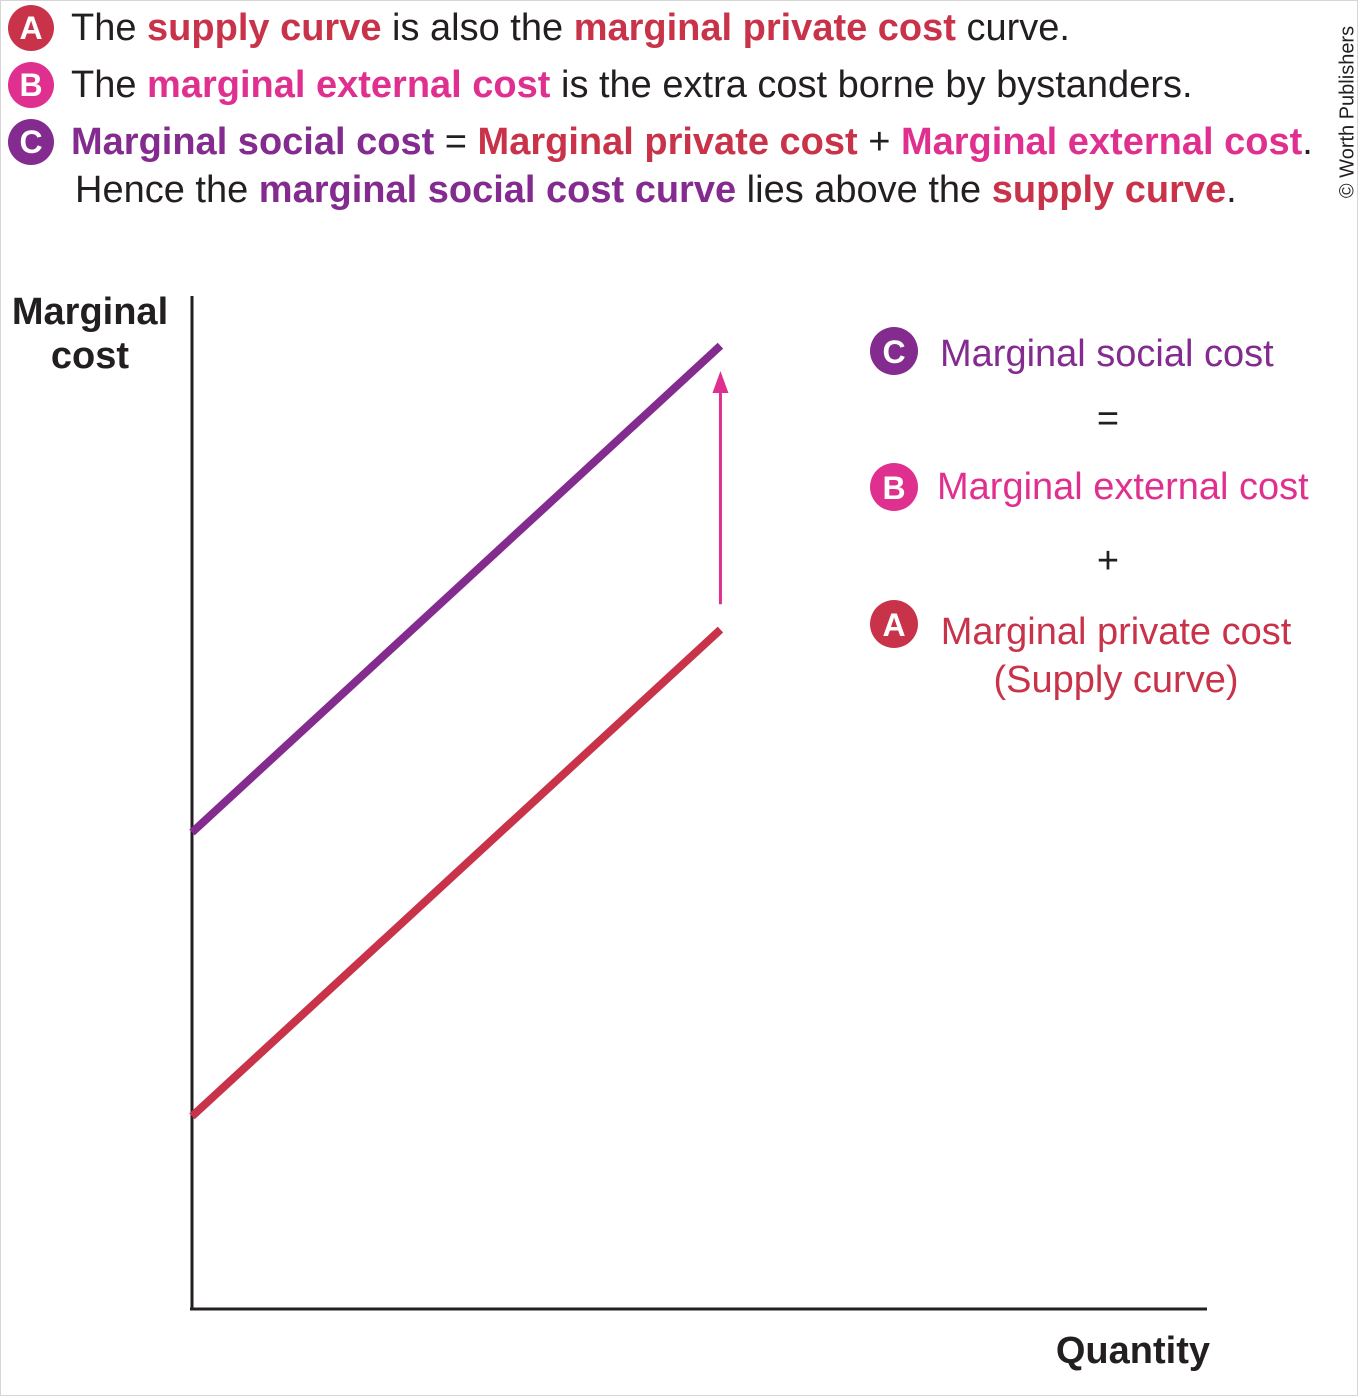 This screenshot has height=1398, width=1360. I want to click on y-axis-label-line2: cost, so click(90, 356).